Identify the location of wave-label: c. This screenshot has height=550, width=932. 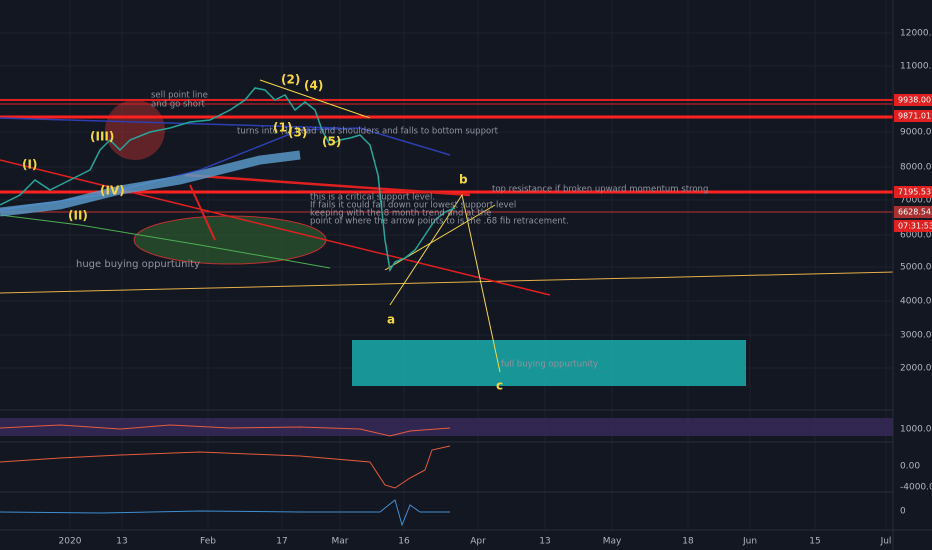
(499, 386).